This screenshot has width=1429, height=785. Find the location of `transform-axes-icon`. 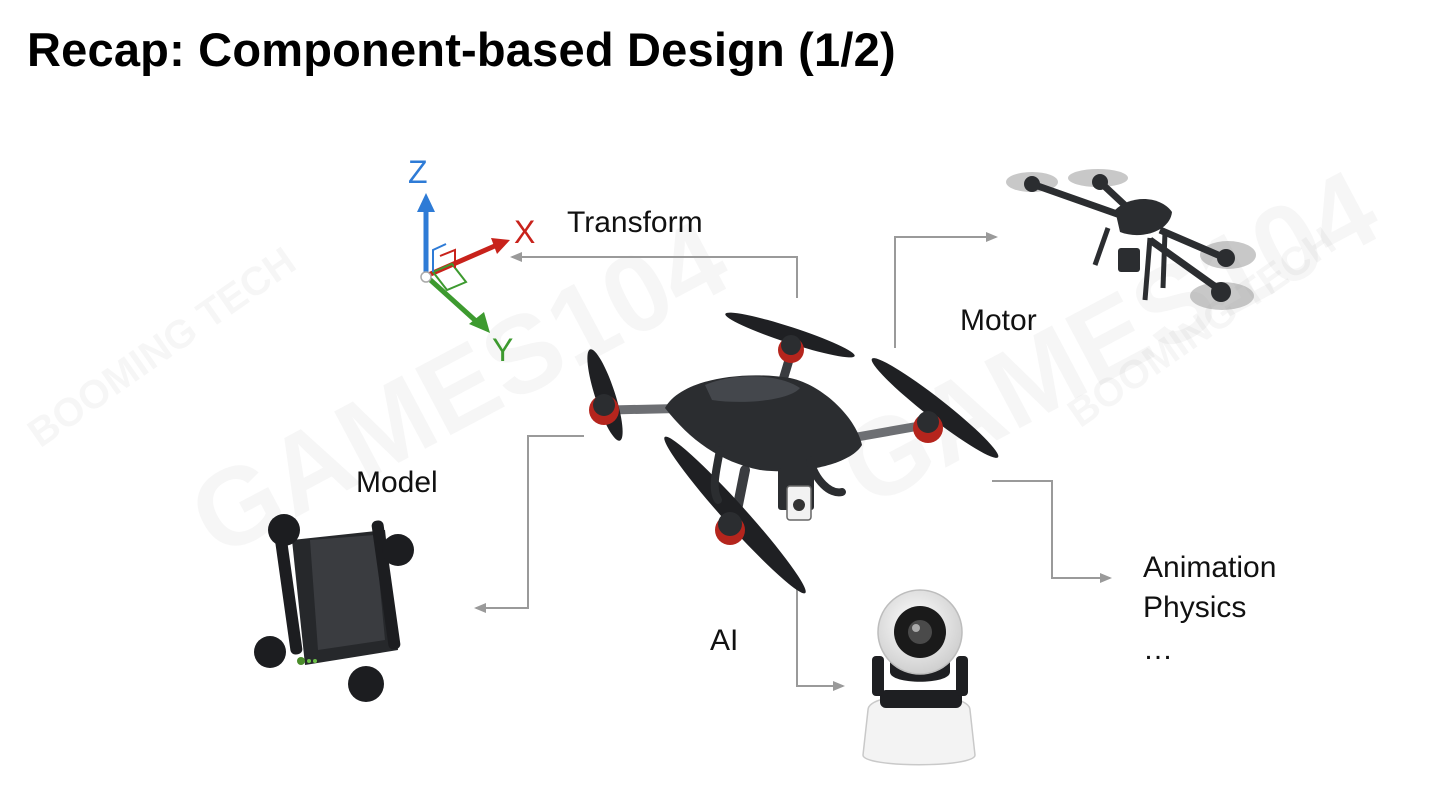

transform-axes-icon is located at coordinates (463, 263).